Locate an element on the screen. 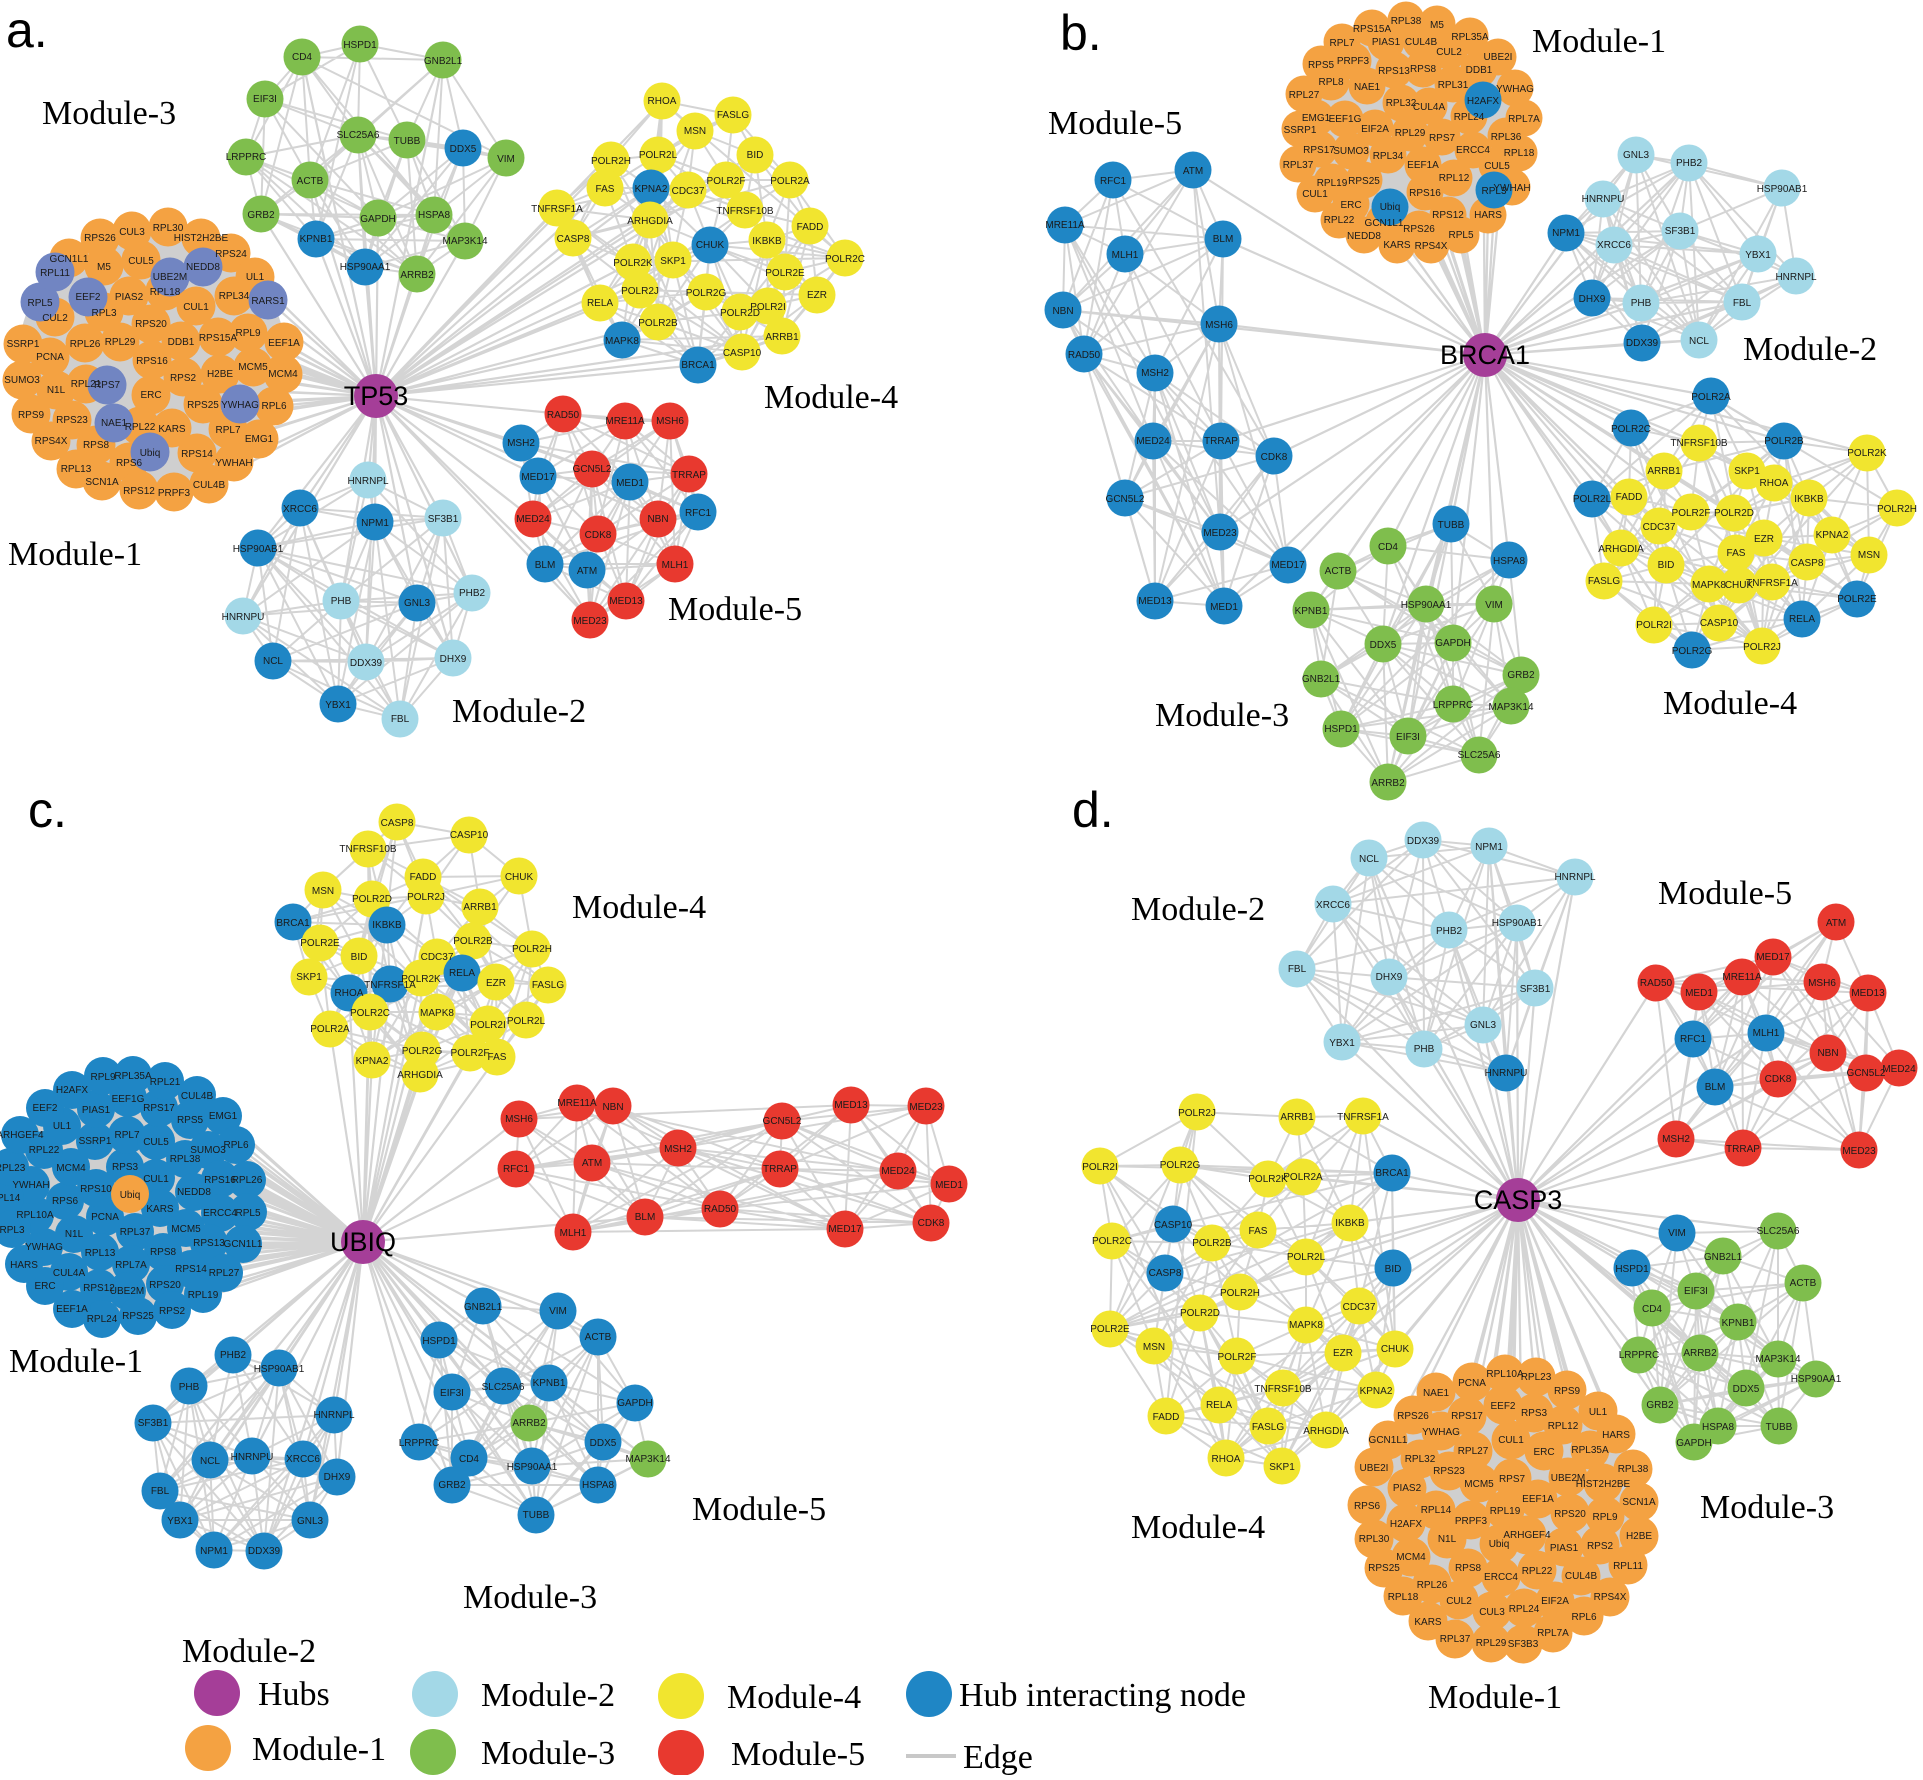 This screenshot has width=1923, height=1780. svg-text: GAPDH is located at coordinates (1694, 1443).